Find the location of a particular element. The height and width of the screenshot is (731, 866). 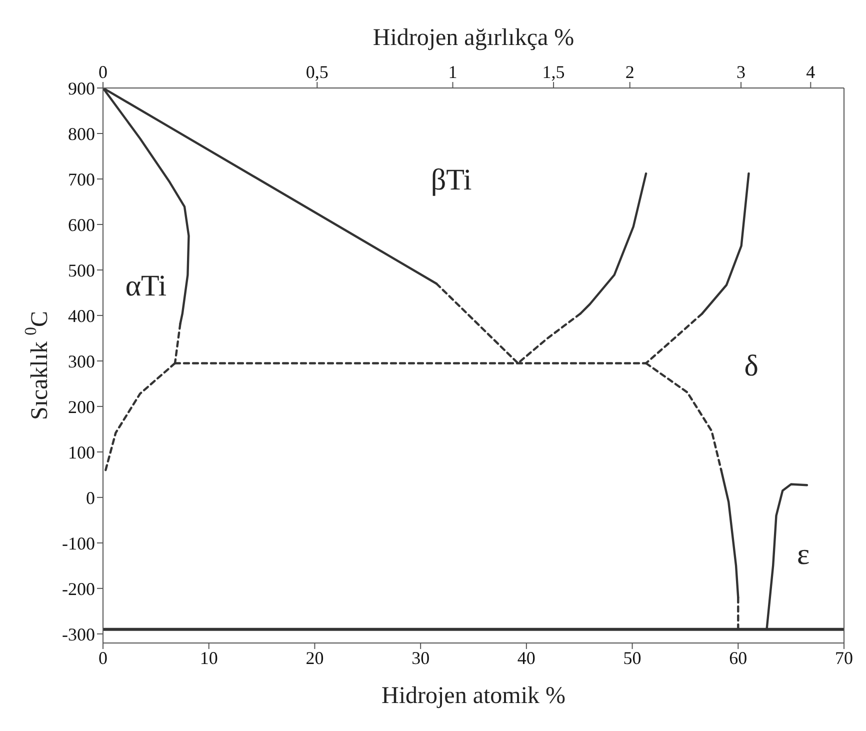

text: 3 is located at coordinates (741, 72).